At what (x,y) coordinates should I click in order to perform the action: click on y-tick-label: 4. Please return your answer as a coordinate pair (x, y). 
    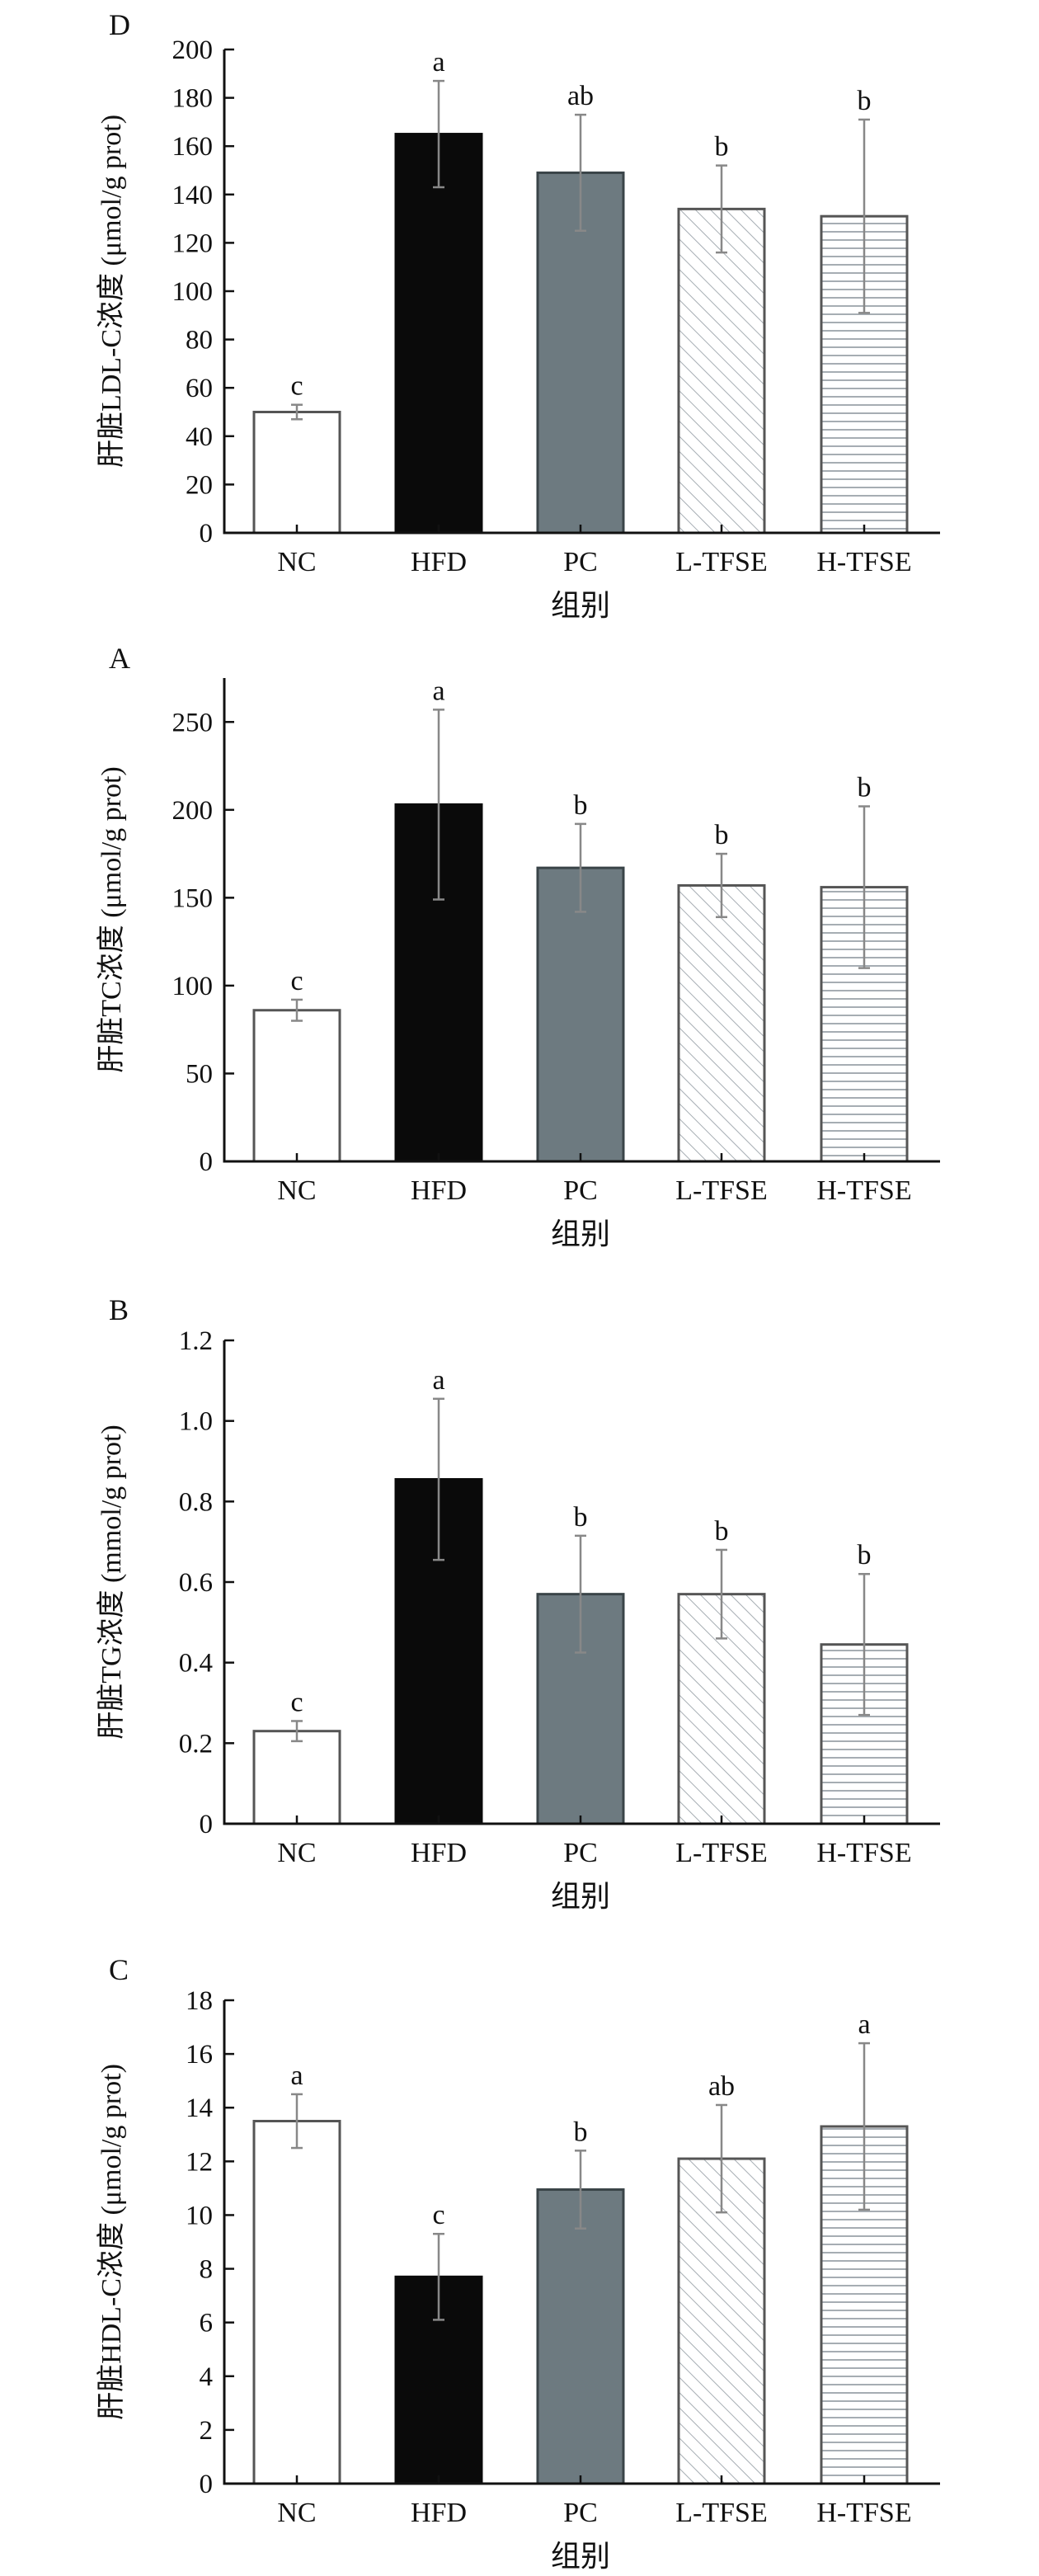
    Looking at the image, I should click on (207, 2377).